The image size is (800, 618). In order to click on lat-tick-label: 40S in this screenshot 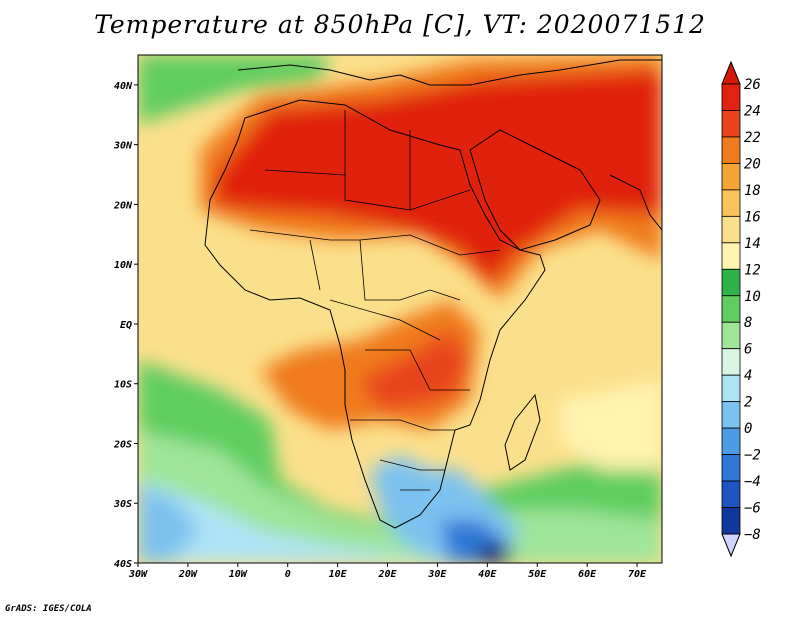, I will do `click(123, 564)`.